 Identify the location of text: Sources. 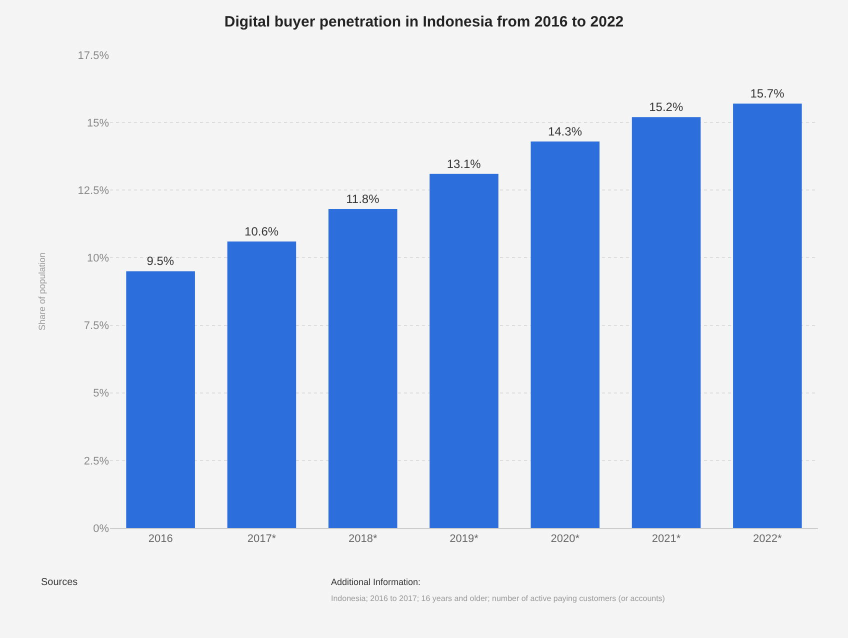
(59, 582).